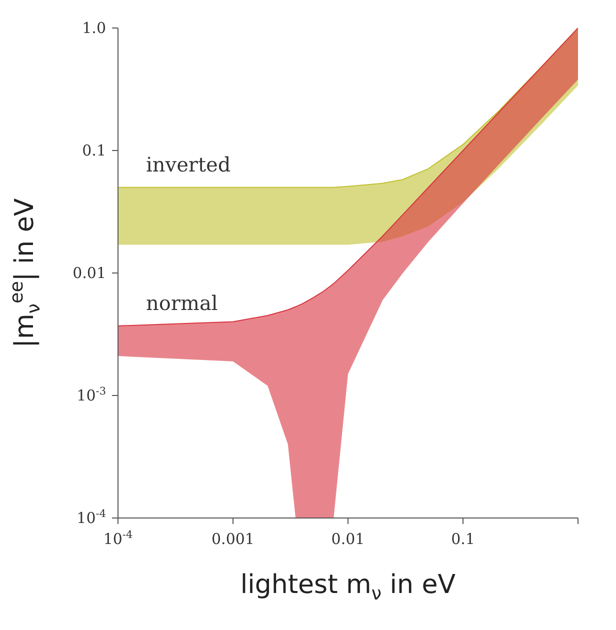  What do you see at coordinates (188, 164) in the screenshot?
I see `series-label: inverted` at bounding box center [188, 164].